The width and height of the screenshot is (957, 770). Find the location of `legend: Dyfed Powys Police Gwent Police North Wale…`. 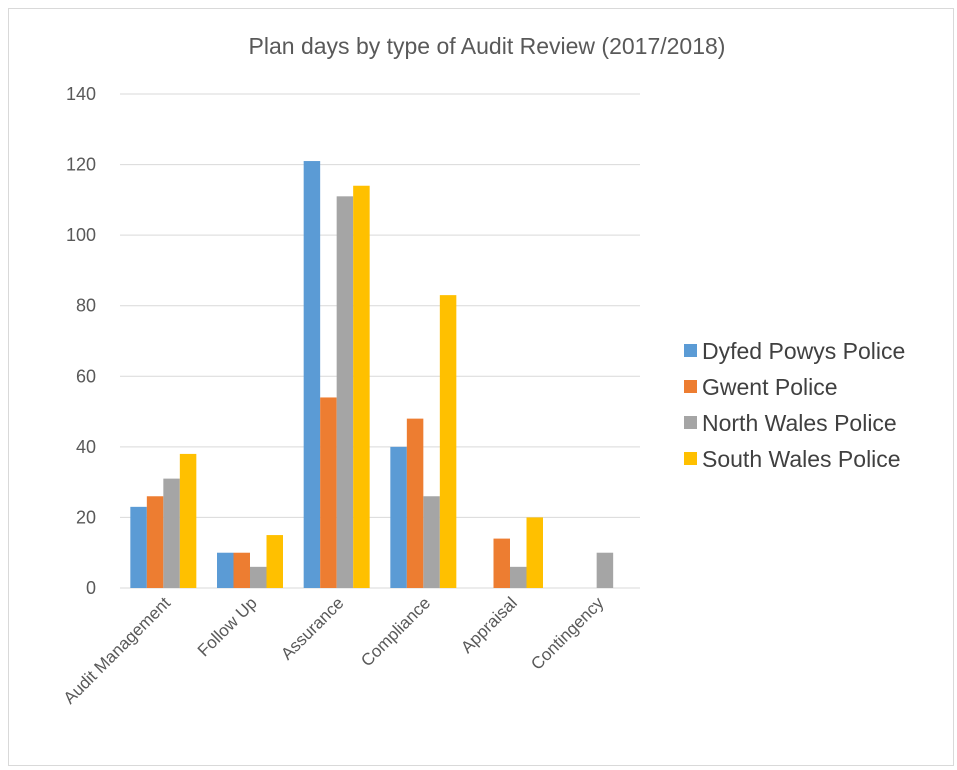

legend: Dyfed Powys Police Gwent Police North Wale… is located at coordinates (794, 405).